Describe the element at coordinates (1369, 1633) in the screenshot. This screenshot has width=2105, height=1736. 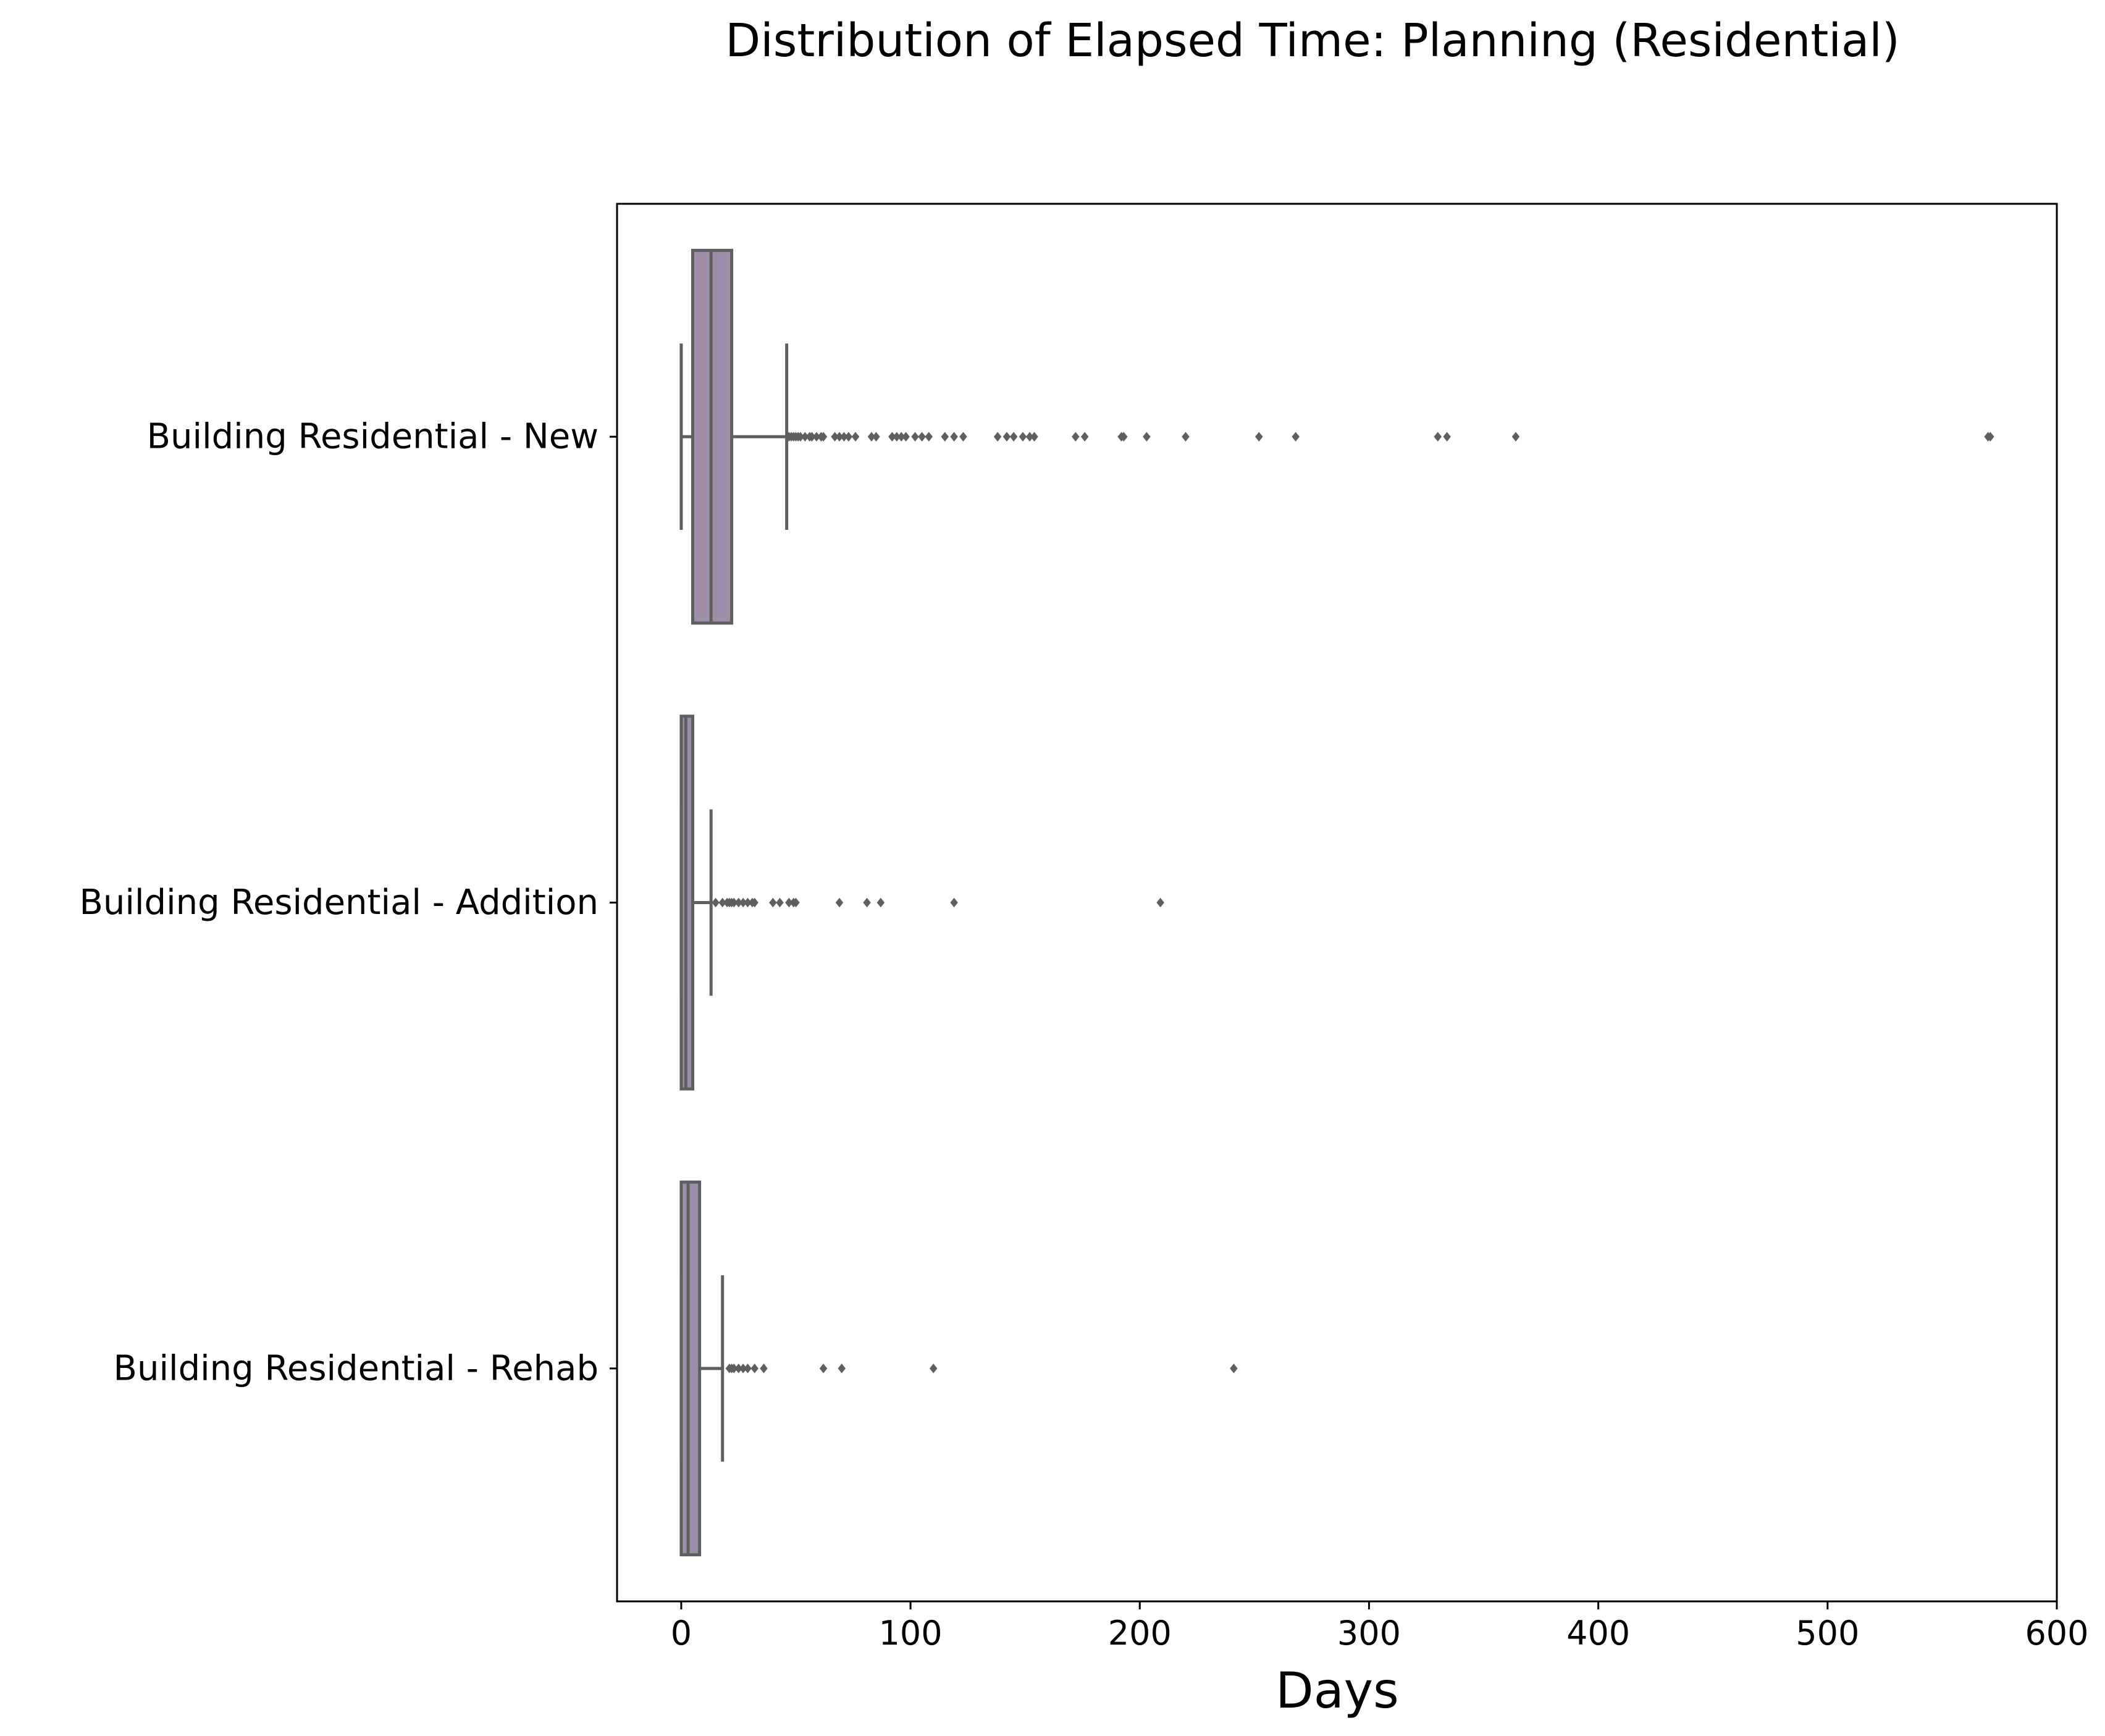
I see `x-tick-label: 300` at that location.